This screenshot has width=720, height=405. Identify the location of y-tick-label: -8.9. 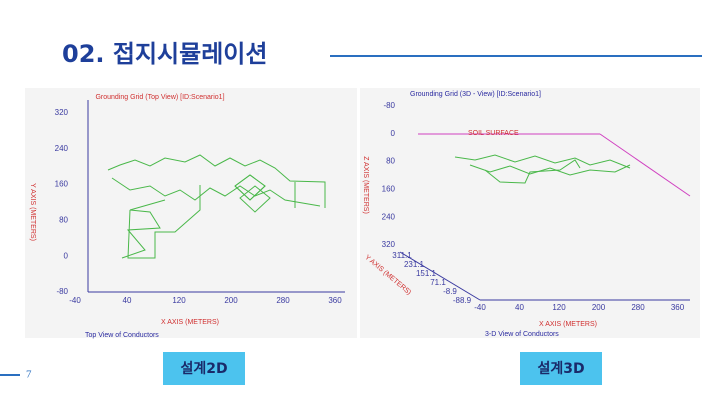
(450, 291).